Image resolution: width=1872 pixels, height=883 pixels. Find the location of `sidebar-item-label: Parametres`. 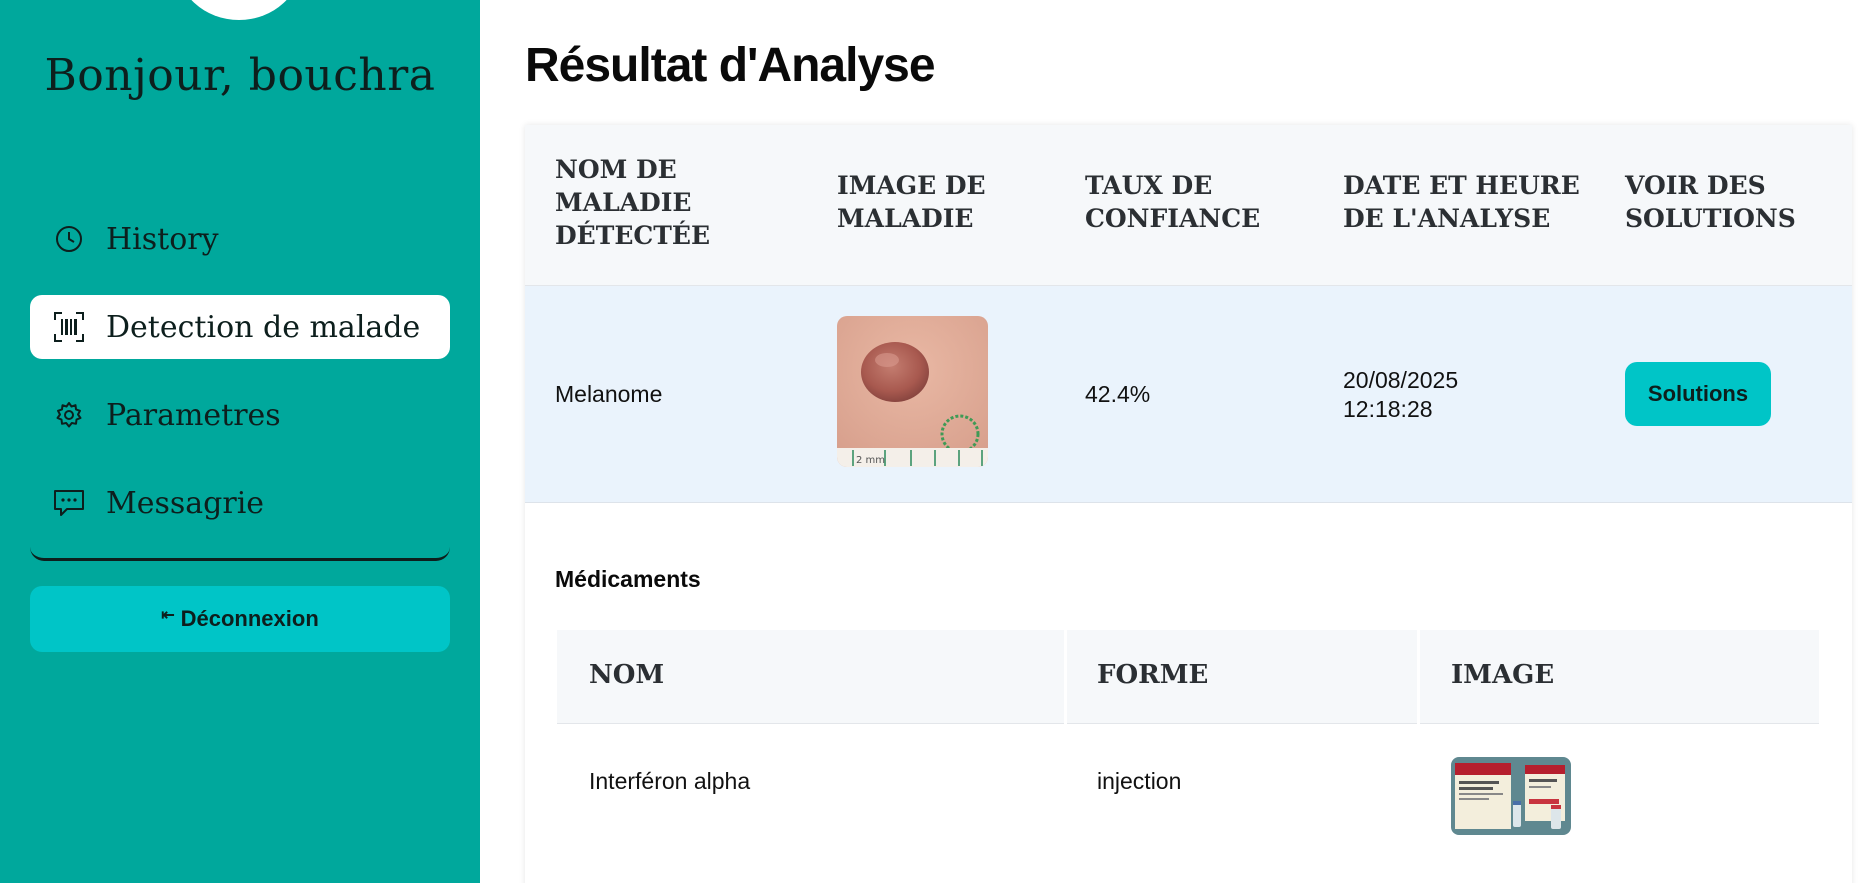

sidebar-item-label: Parametres is located at coordinates (193, 415).